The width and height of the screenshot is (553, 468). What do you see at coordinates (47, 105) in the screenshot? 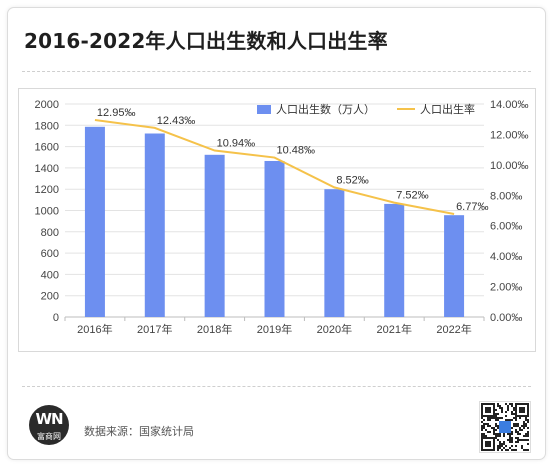
I see `y-left-tick-label: 2000` at bounding box center [47, 105].